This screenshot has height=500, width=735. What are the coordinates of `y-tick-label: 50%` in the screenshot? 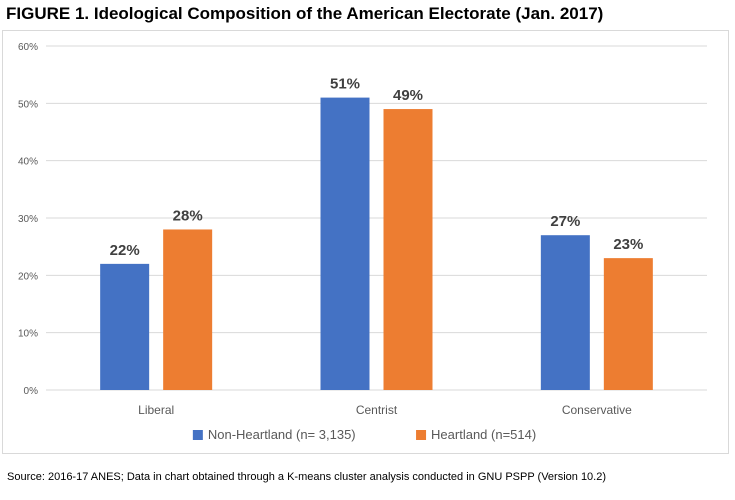 It's located at (28, 104).